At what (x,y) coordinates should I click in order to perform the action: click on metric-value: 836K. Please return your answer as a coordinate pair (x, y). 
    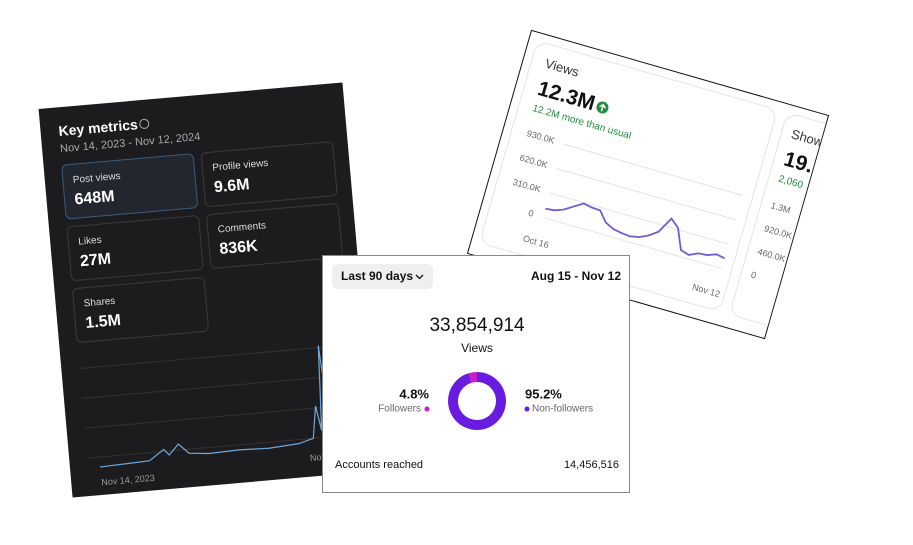
    Looking at the image, I should click on (239, 248).